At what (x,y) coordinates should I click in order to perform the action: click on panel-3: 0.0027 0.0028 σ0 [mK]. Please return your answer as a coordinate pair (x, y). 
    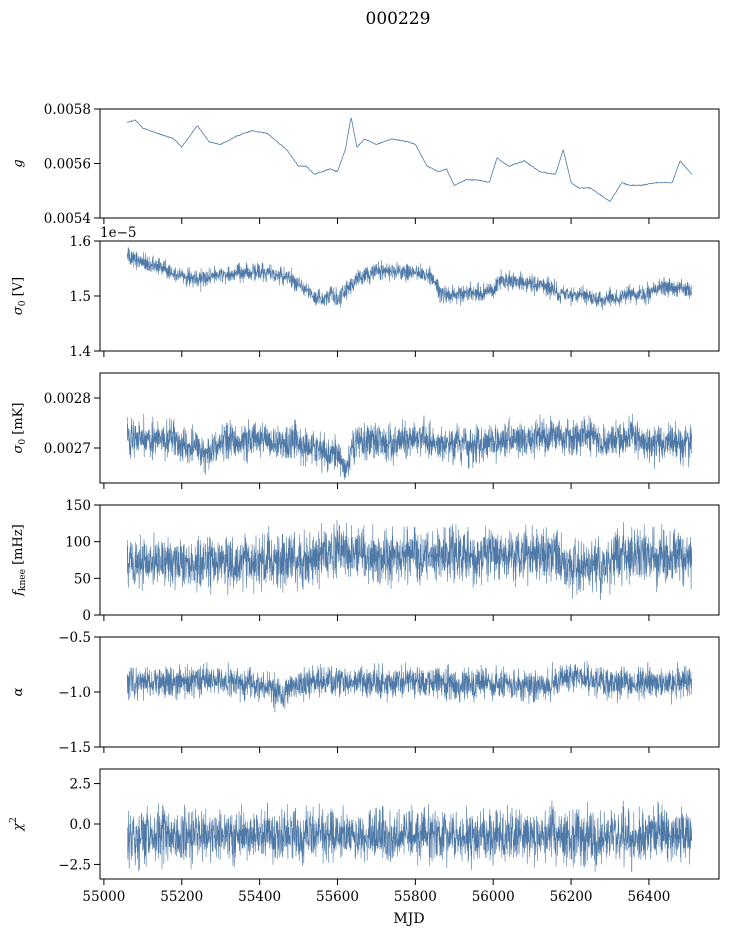
    Looking at the image, I should click on (365, 430).